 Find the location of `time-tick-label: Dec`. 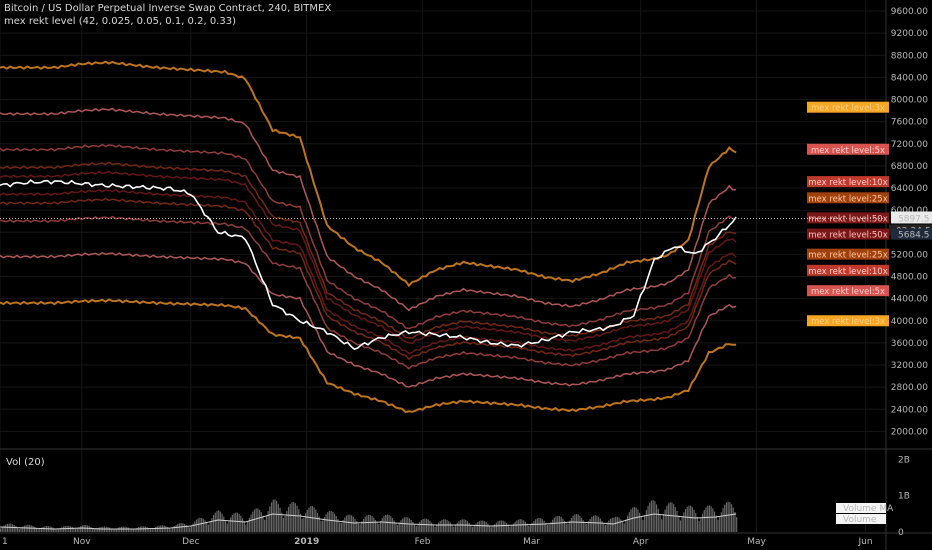

time-tick-label: Dec is located at coordinates (190, 542).